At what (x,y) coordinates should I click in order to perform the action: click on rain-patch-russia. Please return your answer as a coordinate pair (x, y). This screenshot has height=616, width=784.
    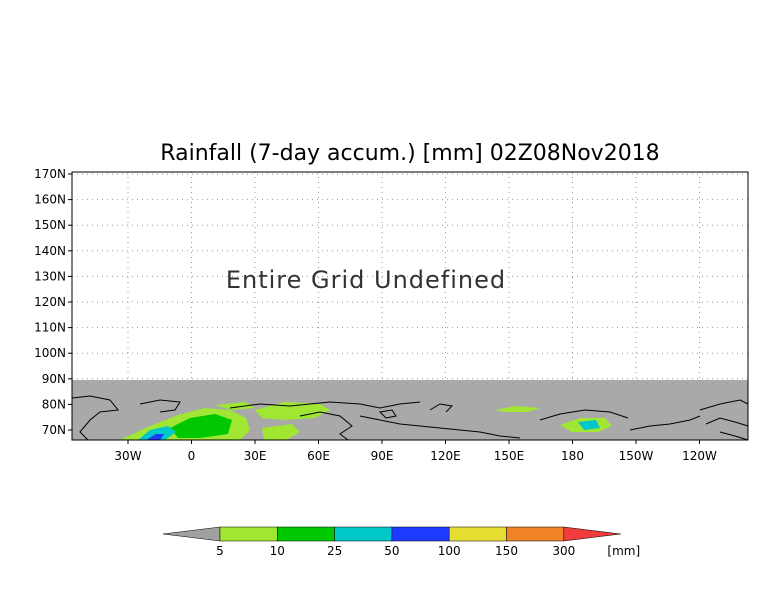
    Looking at the image, I should click on (281, 432).